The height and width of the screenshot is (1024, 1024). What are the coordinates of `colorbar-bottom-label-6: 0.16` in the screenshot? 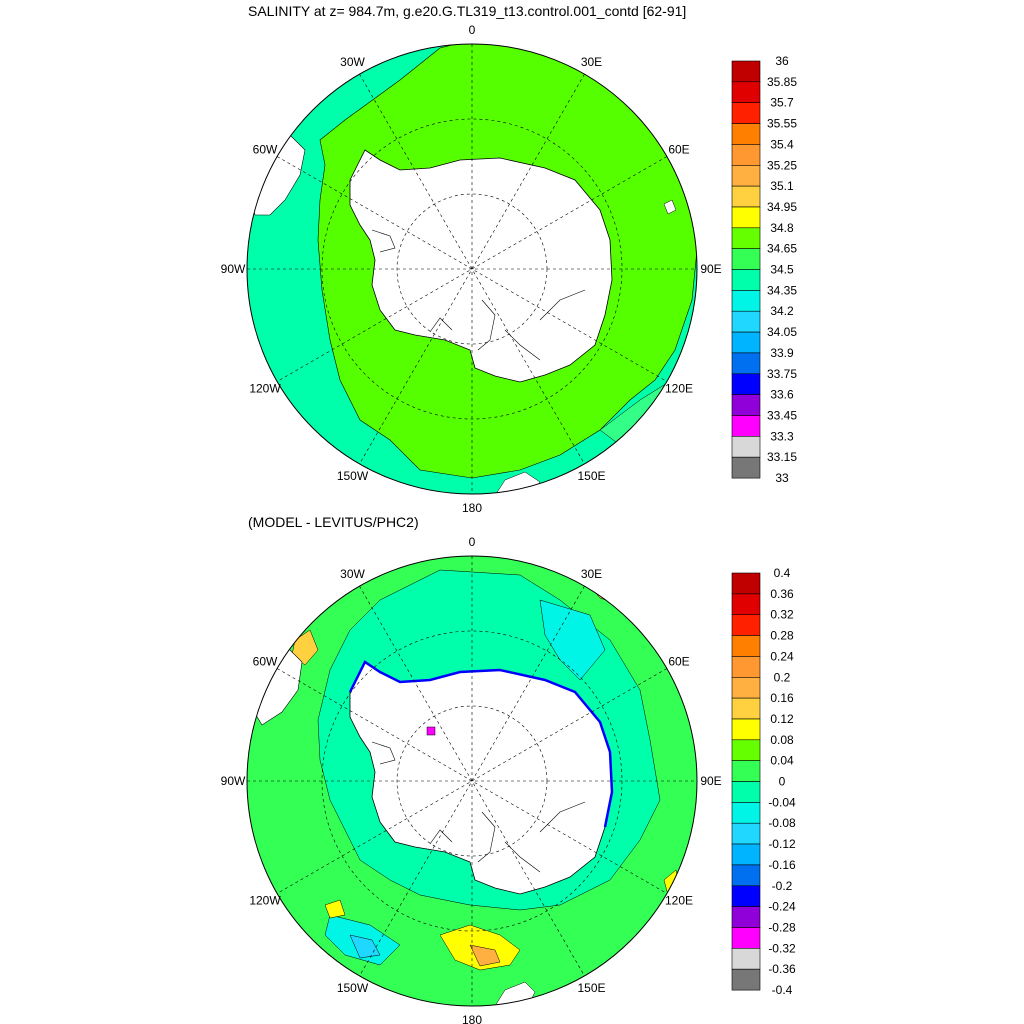 It's located at (782, 698).